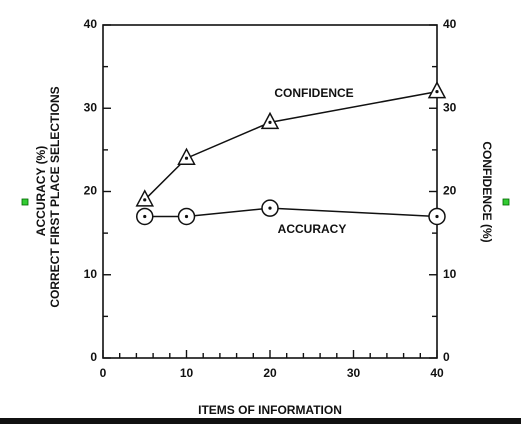  Describe the element at coordinates (446, 357) in the screenshot. I see `y2-tick-label: 0` at that location.